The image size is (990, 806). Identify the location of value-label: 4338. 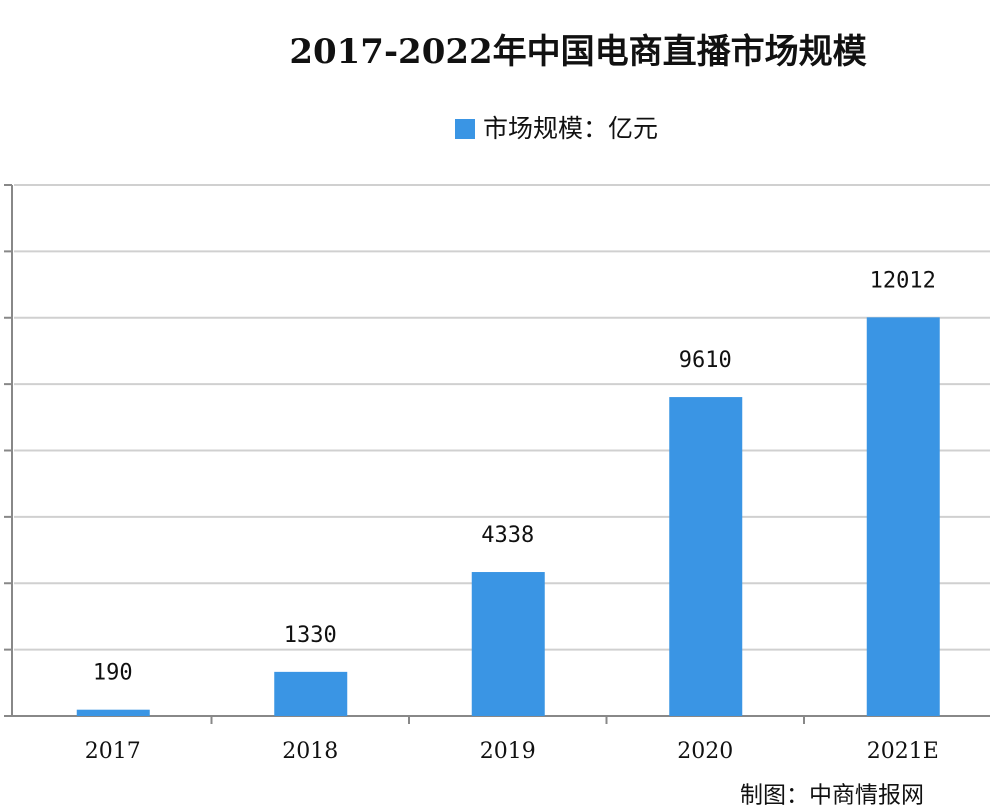
(507, 535).